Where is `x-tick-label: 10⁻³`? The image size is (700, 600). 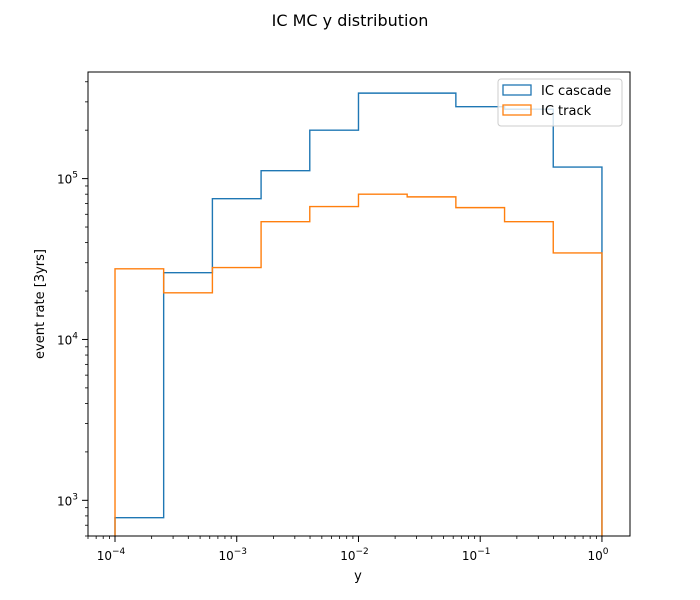 x-tick-label: 10⁻³ is located at coordinates (232, 555).